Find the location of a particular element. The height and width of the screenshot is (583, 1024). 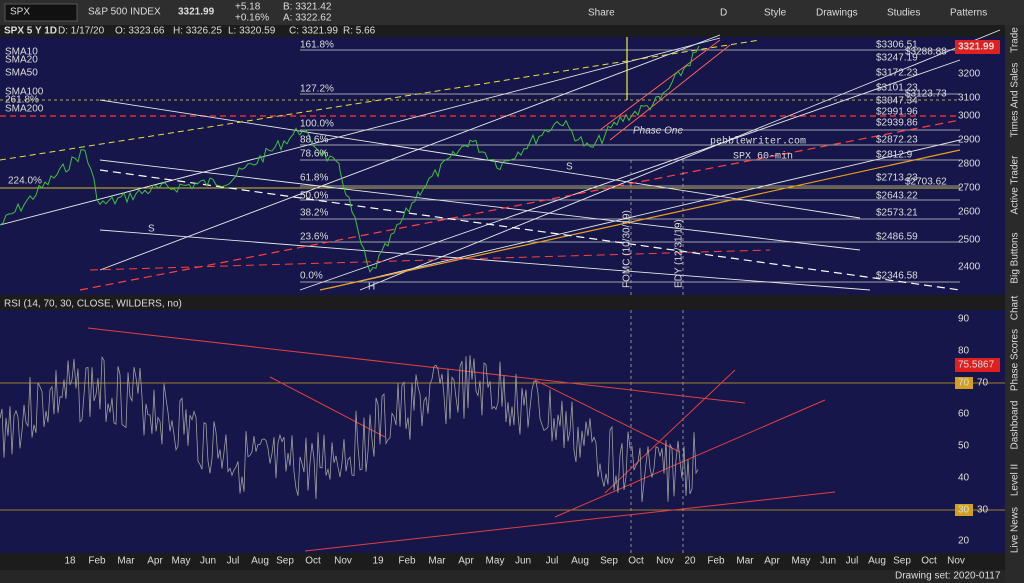

price-level: $2486.59 is located at coordinates (897, 237).